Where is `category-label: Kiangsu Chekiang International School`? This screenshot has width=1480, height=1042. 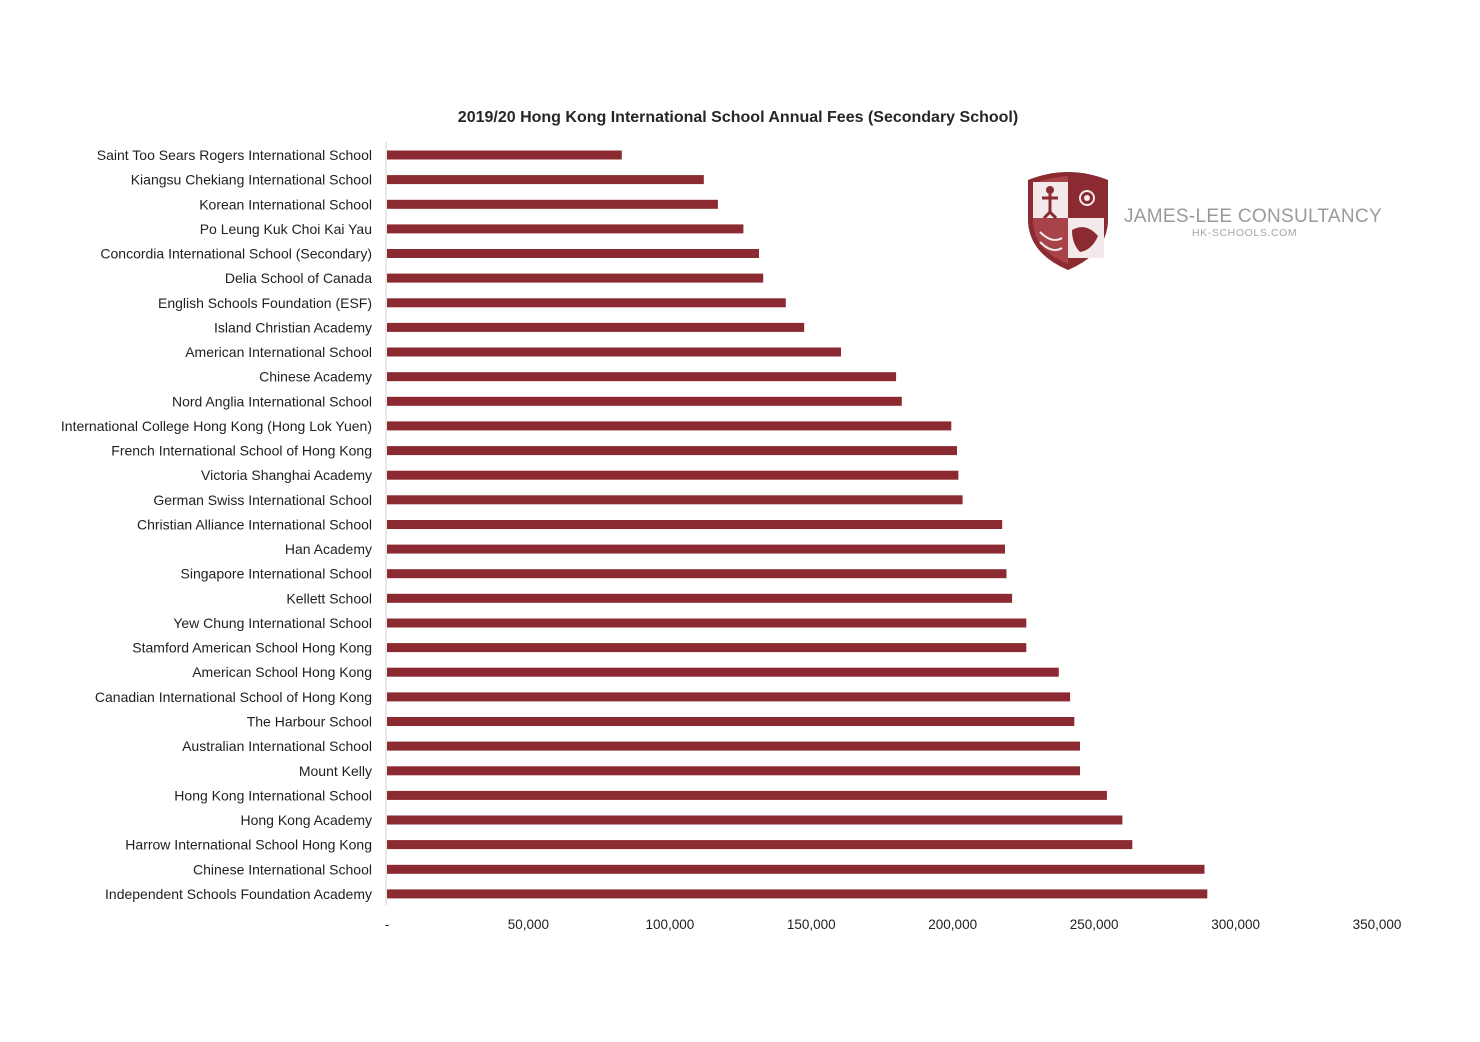
category-label: Kiangsu Chekiang International School is located at coordinates (251, 180).